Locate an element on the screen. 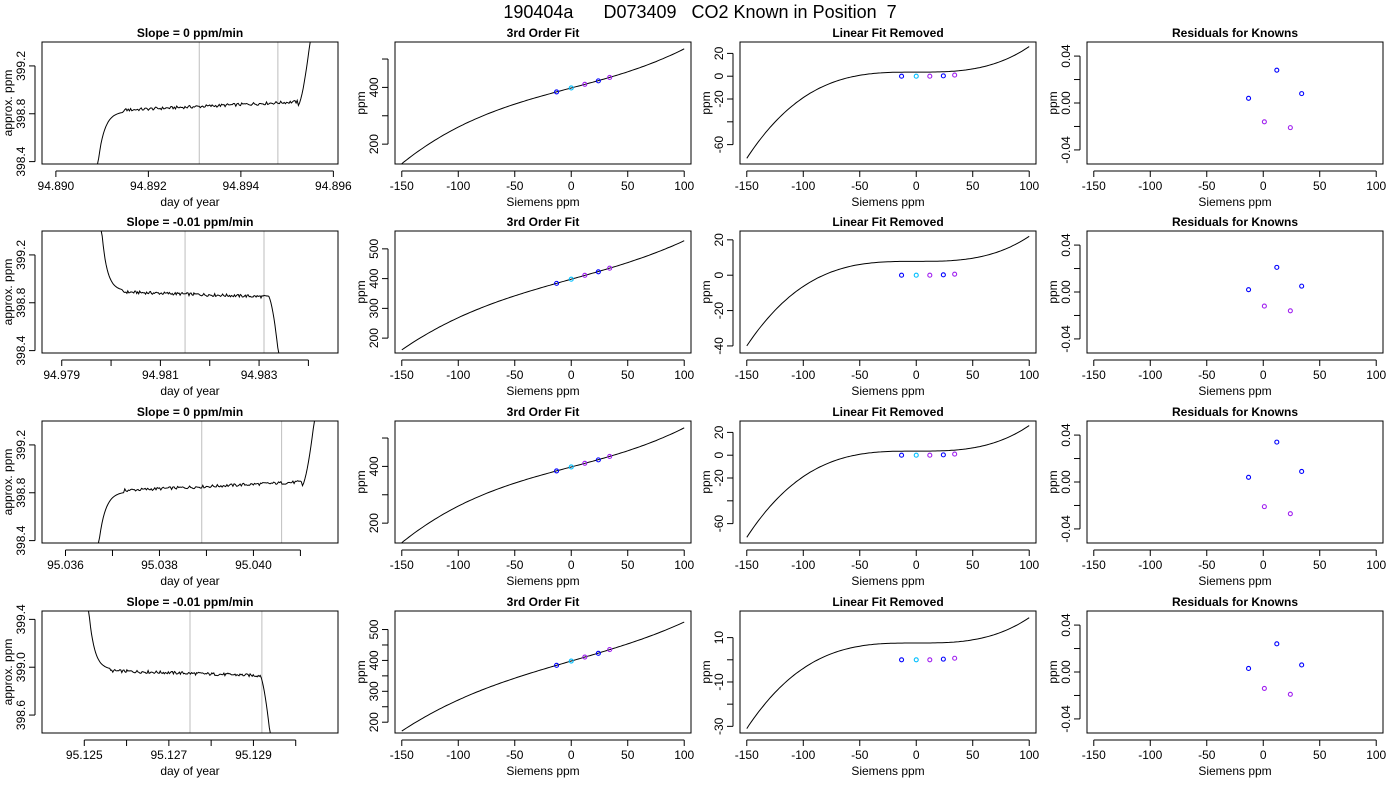  y-tick-label: 400 is located at coordinates (374, 278).